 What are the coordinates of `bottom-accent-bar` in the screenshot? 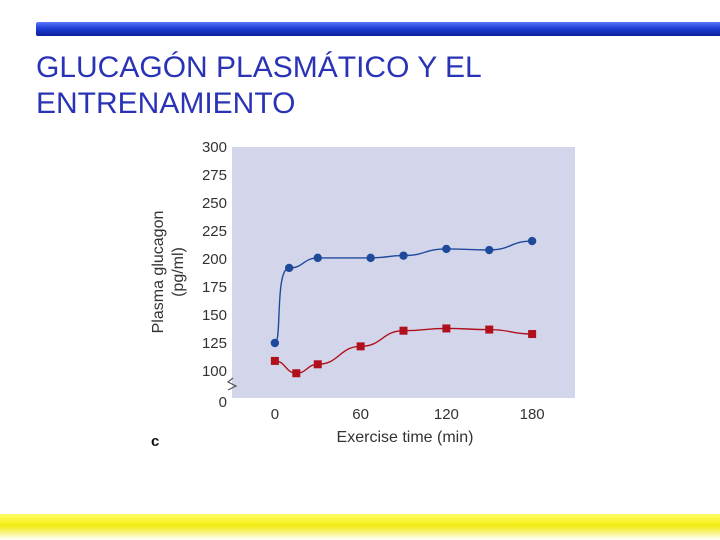 It's located at (360, 527).